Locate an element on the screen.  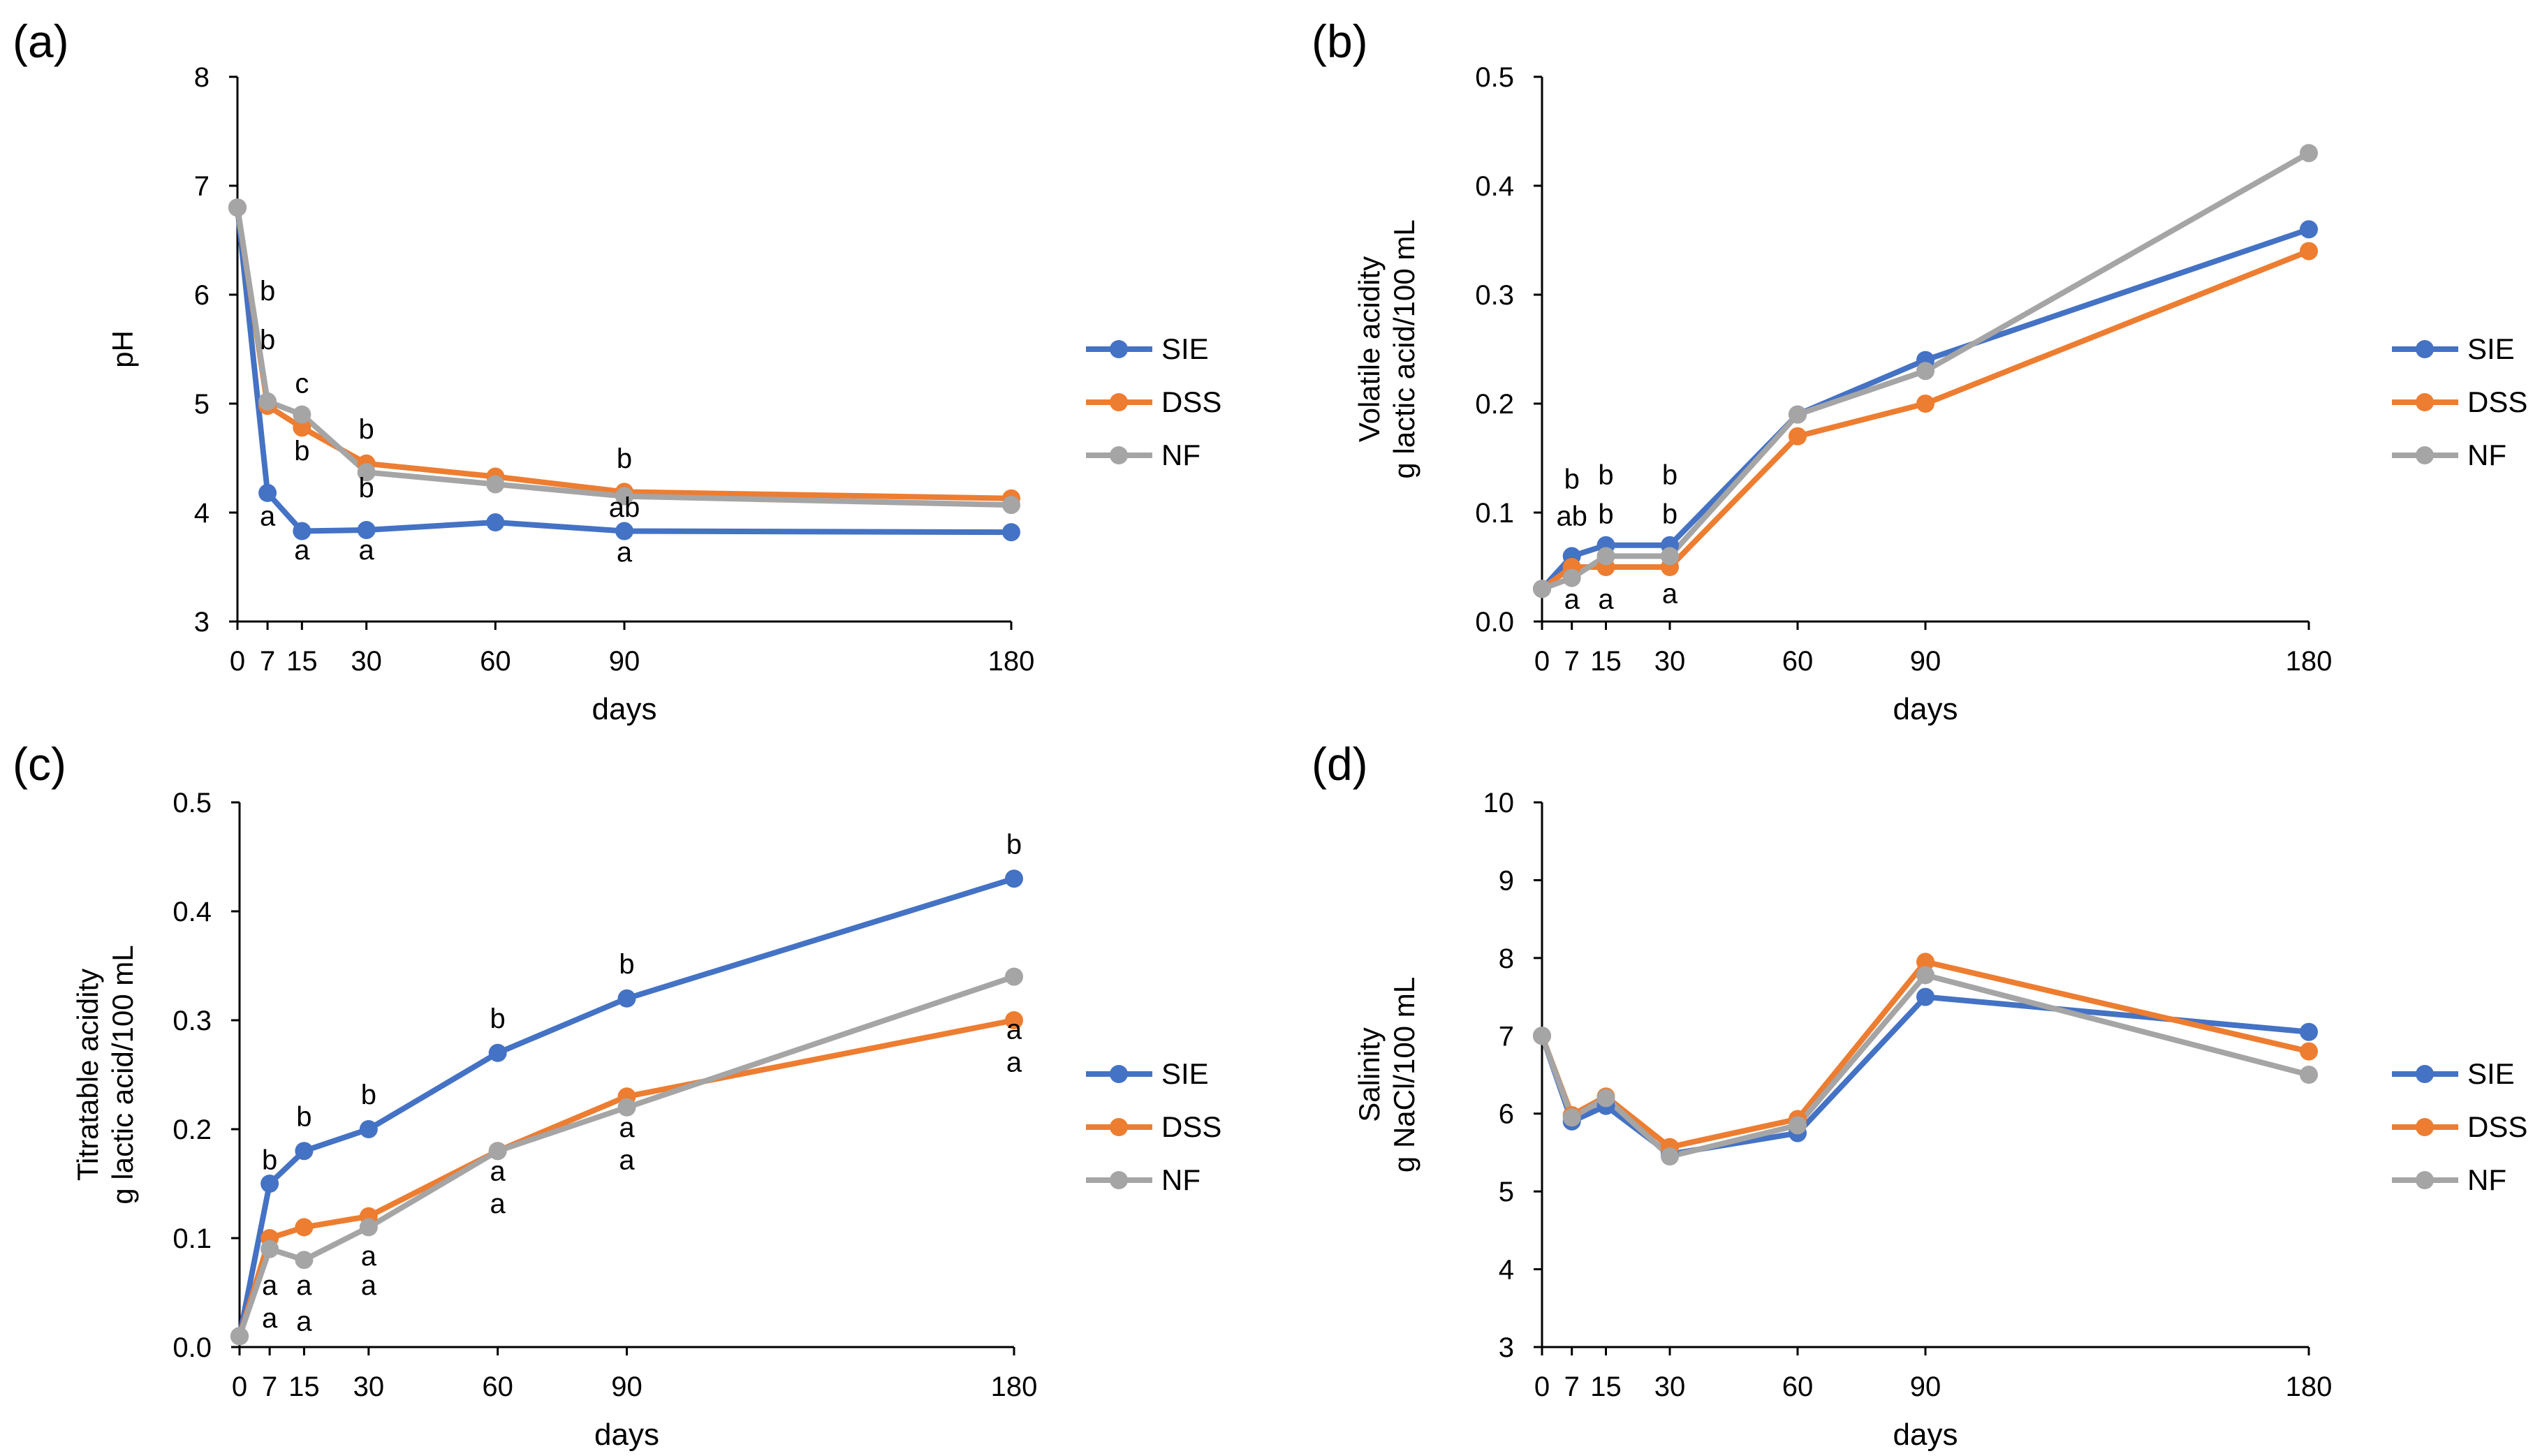
legend-label-sie: SIE is located at coordinates (2491, 348).